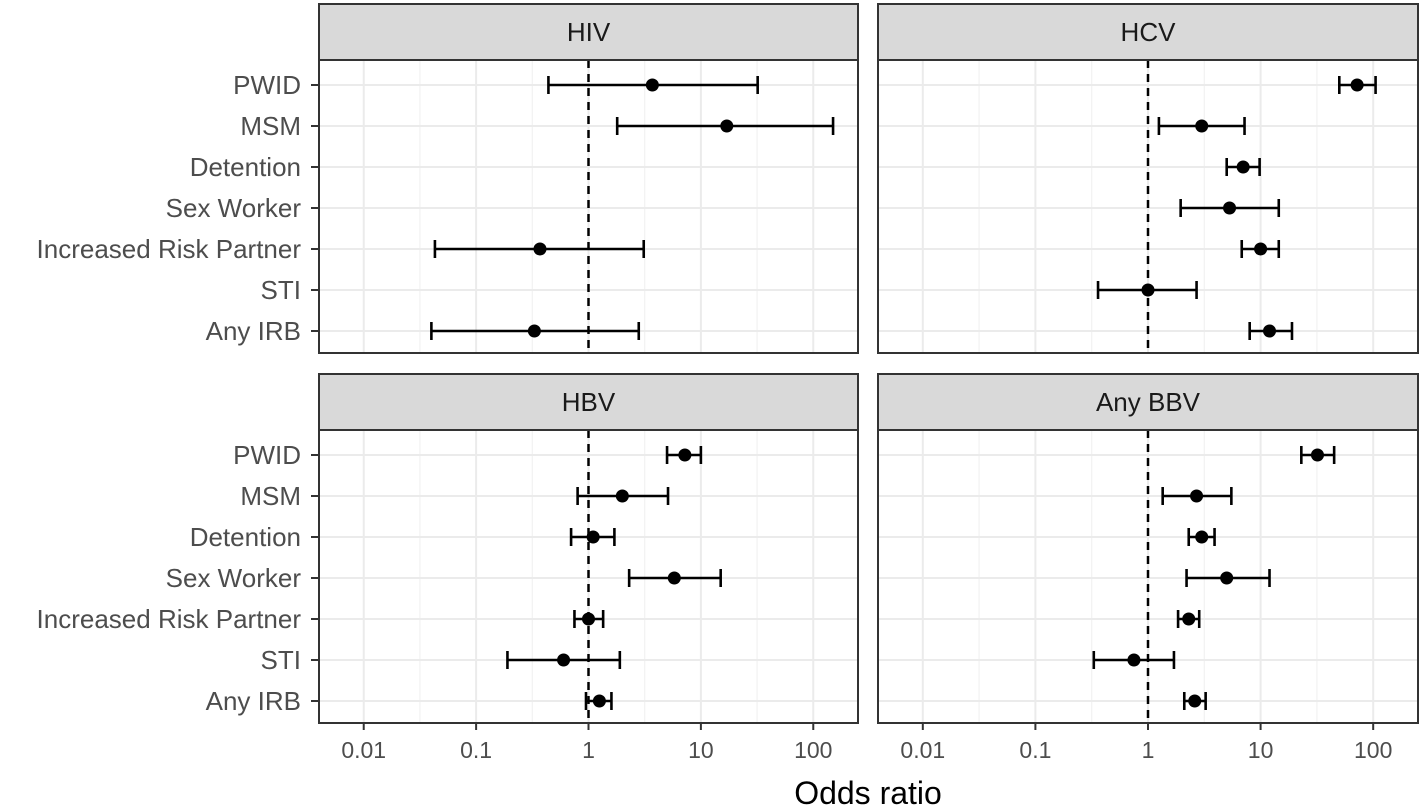 The height and width of the screenshot is (811, 1422). I want to click on panel-title-hbv: HBV, so click(589, 402).